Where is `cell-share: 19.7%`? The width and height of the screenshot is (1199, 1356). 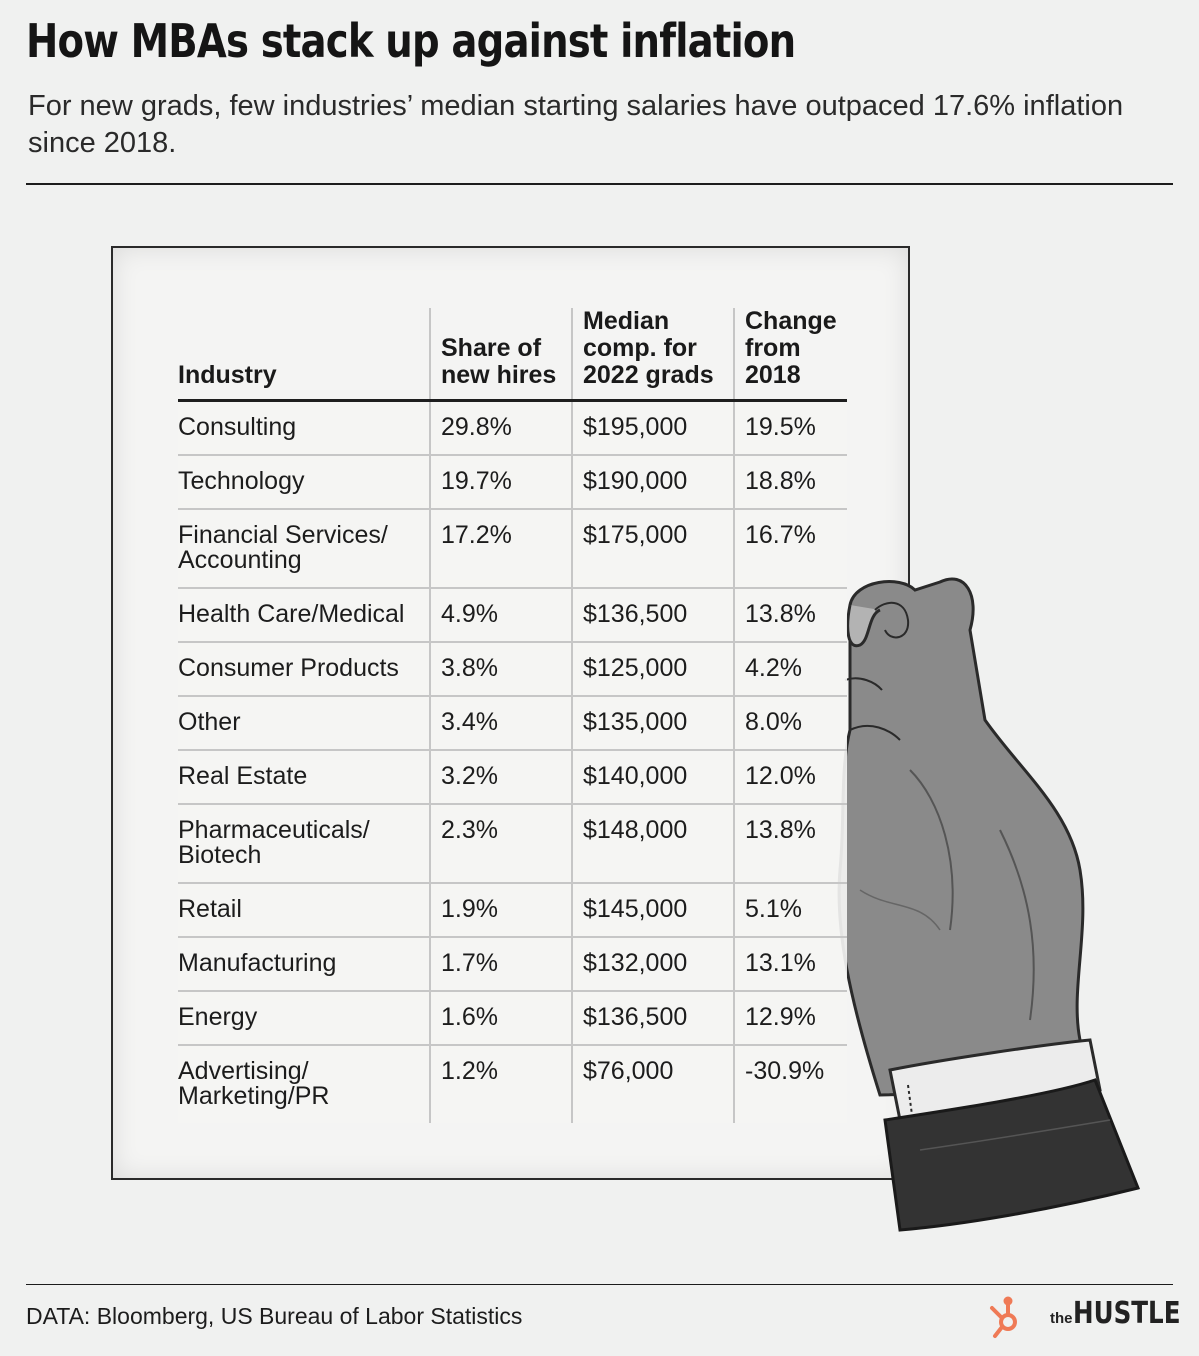 cell-share: 19.7% is located at coordinates (500, 482).